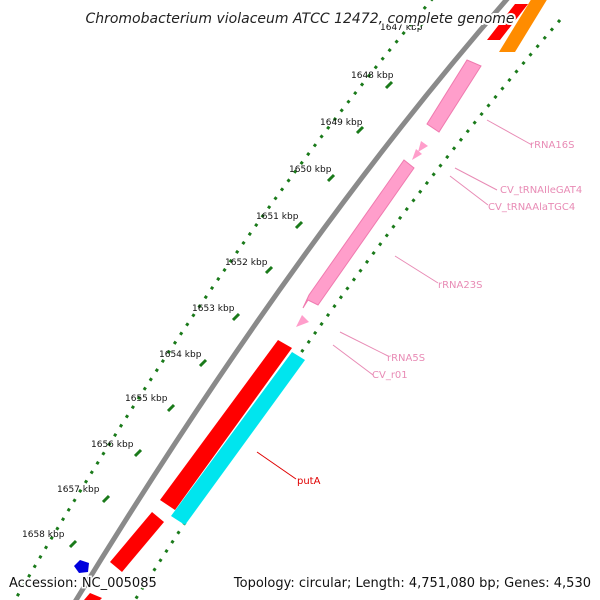 The height and width of the screenshot is (600, 600). Describe the element at coordinates (454, 96) in the screenshot. I see `rrna16s-feature` at that location.